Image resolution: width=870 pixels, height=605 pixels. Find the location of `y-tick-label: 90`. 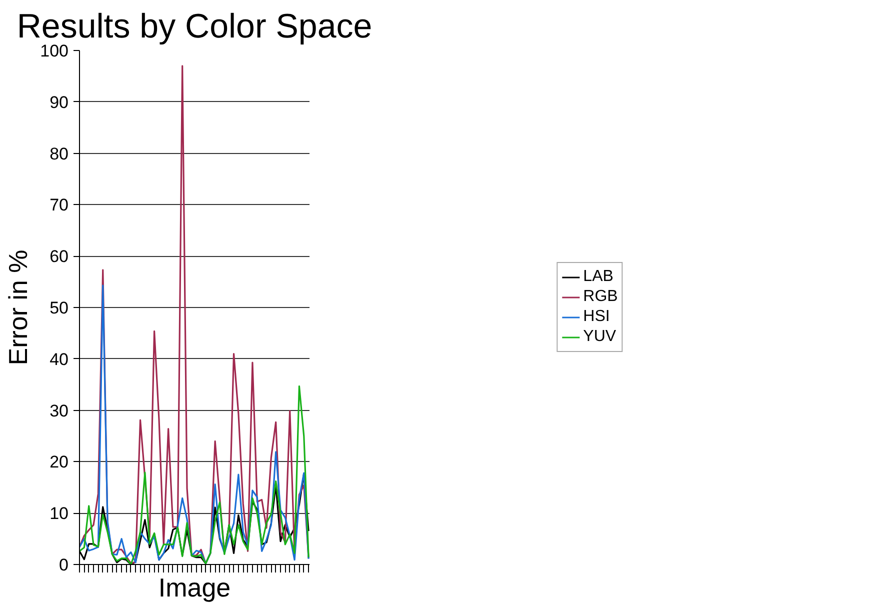

y-tick-label: 90 is located at coordinates (59, 102).